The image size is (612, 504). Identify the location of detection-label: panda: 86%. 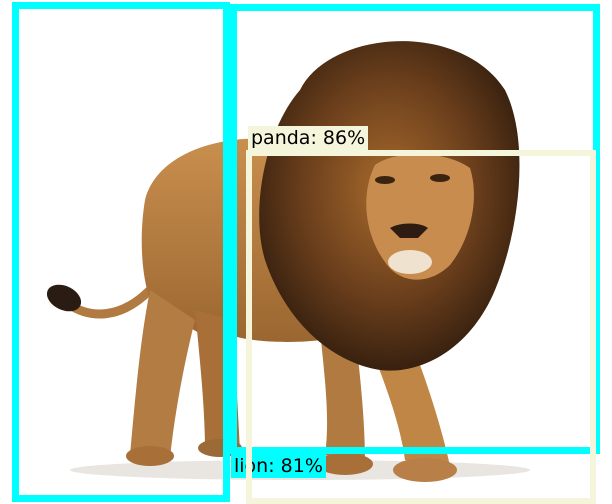
(308, 138).